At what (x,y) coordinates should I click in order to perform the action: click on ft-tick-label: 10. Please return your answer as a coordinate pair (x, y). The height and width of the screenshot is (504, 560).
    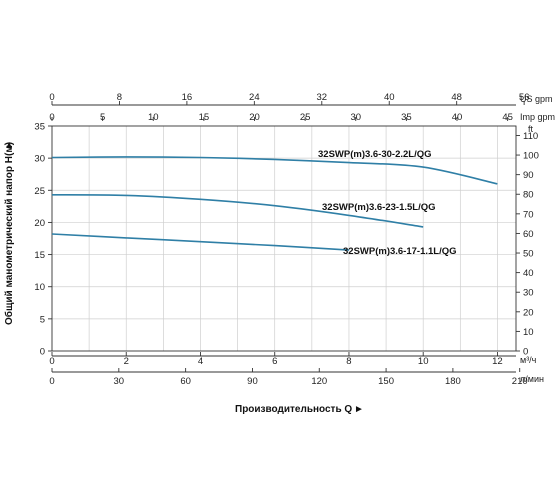
    Looking at the image, I should click on (528, 332).